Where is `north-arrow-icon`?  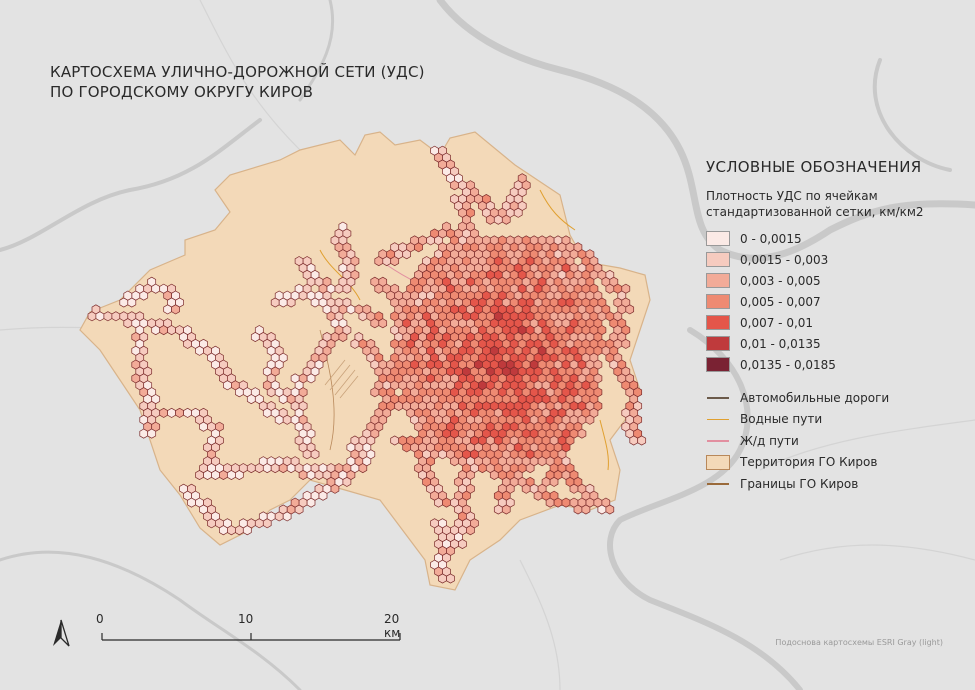
north-arrow-icon is located at coordinates (61, 633).